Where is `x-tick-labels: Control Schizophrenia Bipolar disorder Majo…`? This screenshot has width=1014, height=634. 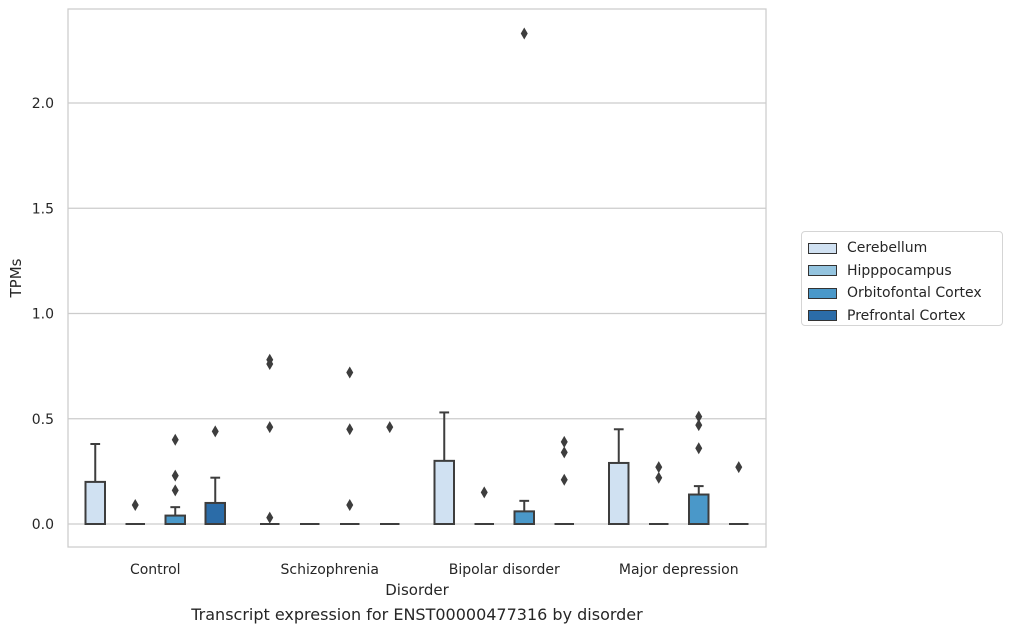 x-tick-labels: Control Schizophrenia Bipolar disorder Majo… is located at coordinates (434, 570).